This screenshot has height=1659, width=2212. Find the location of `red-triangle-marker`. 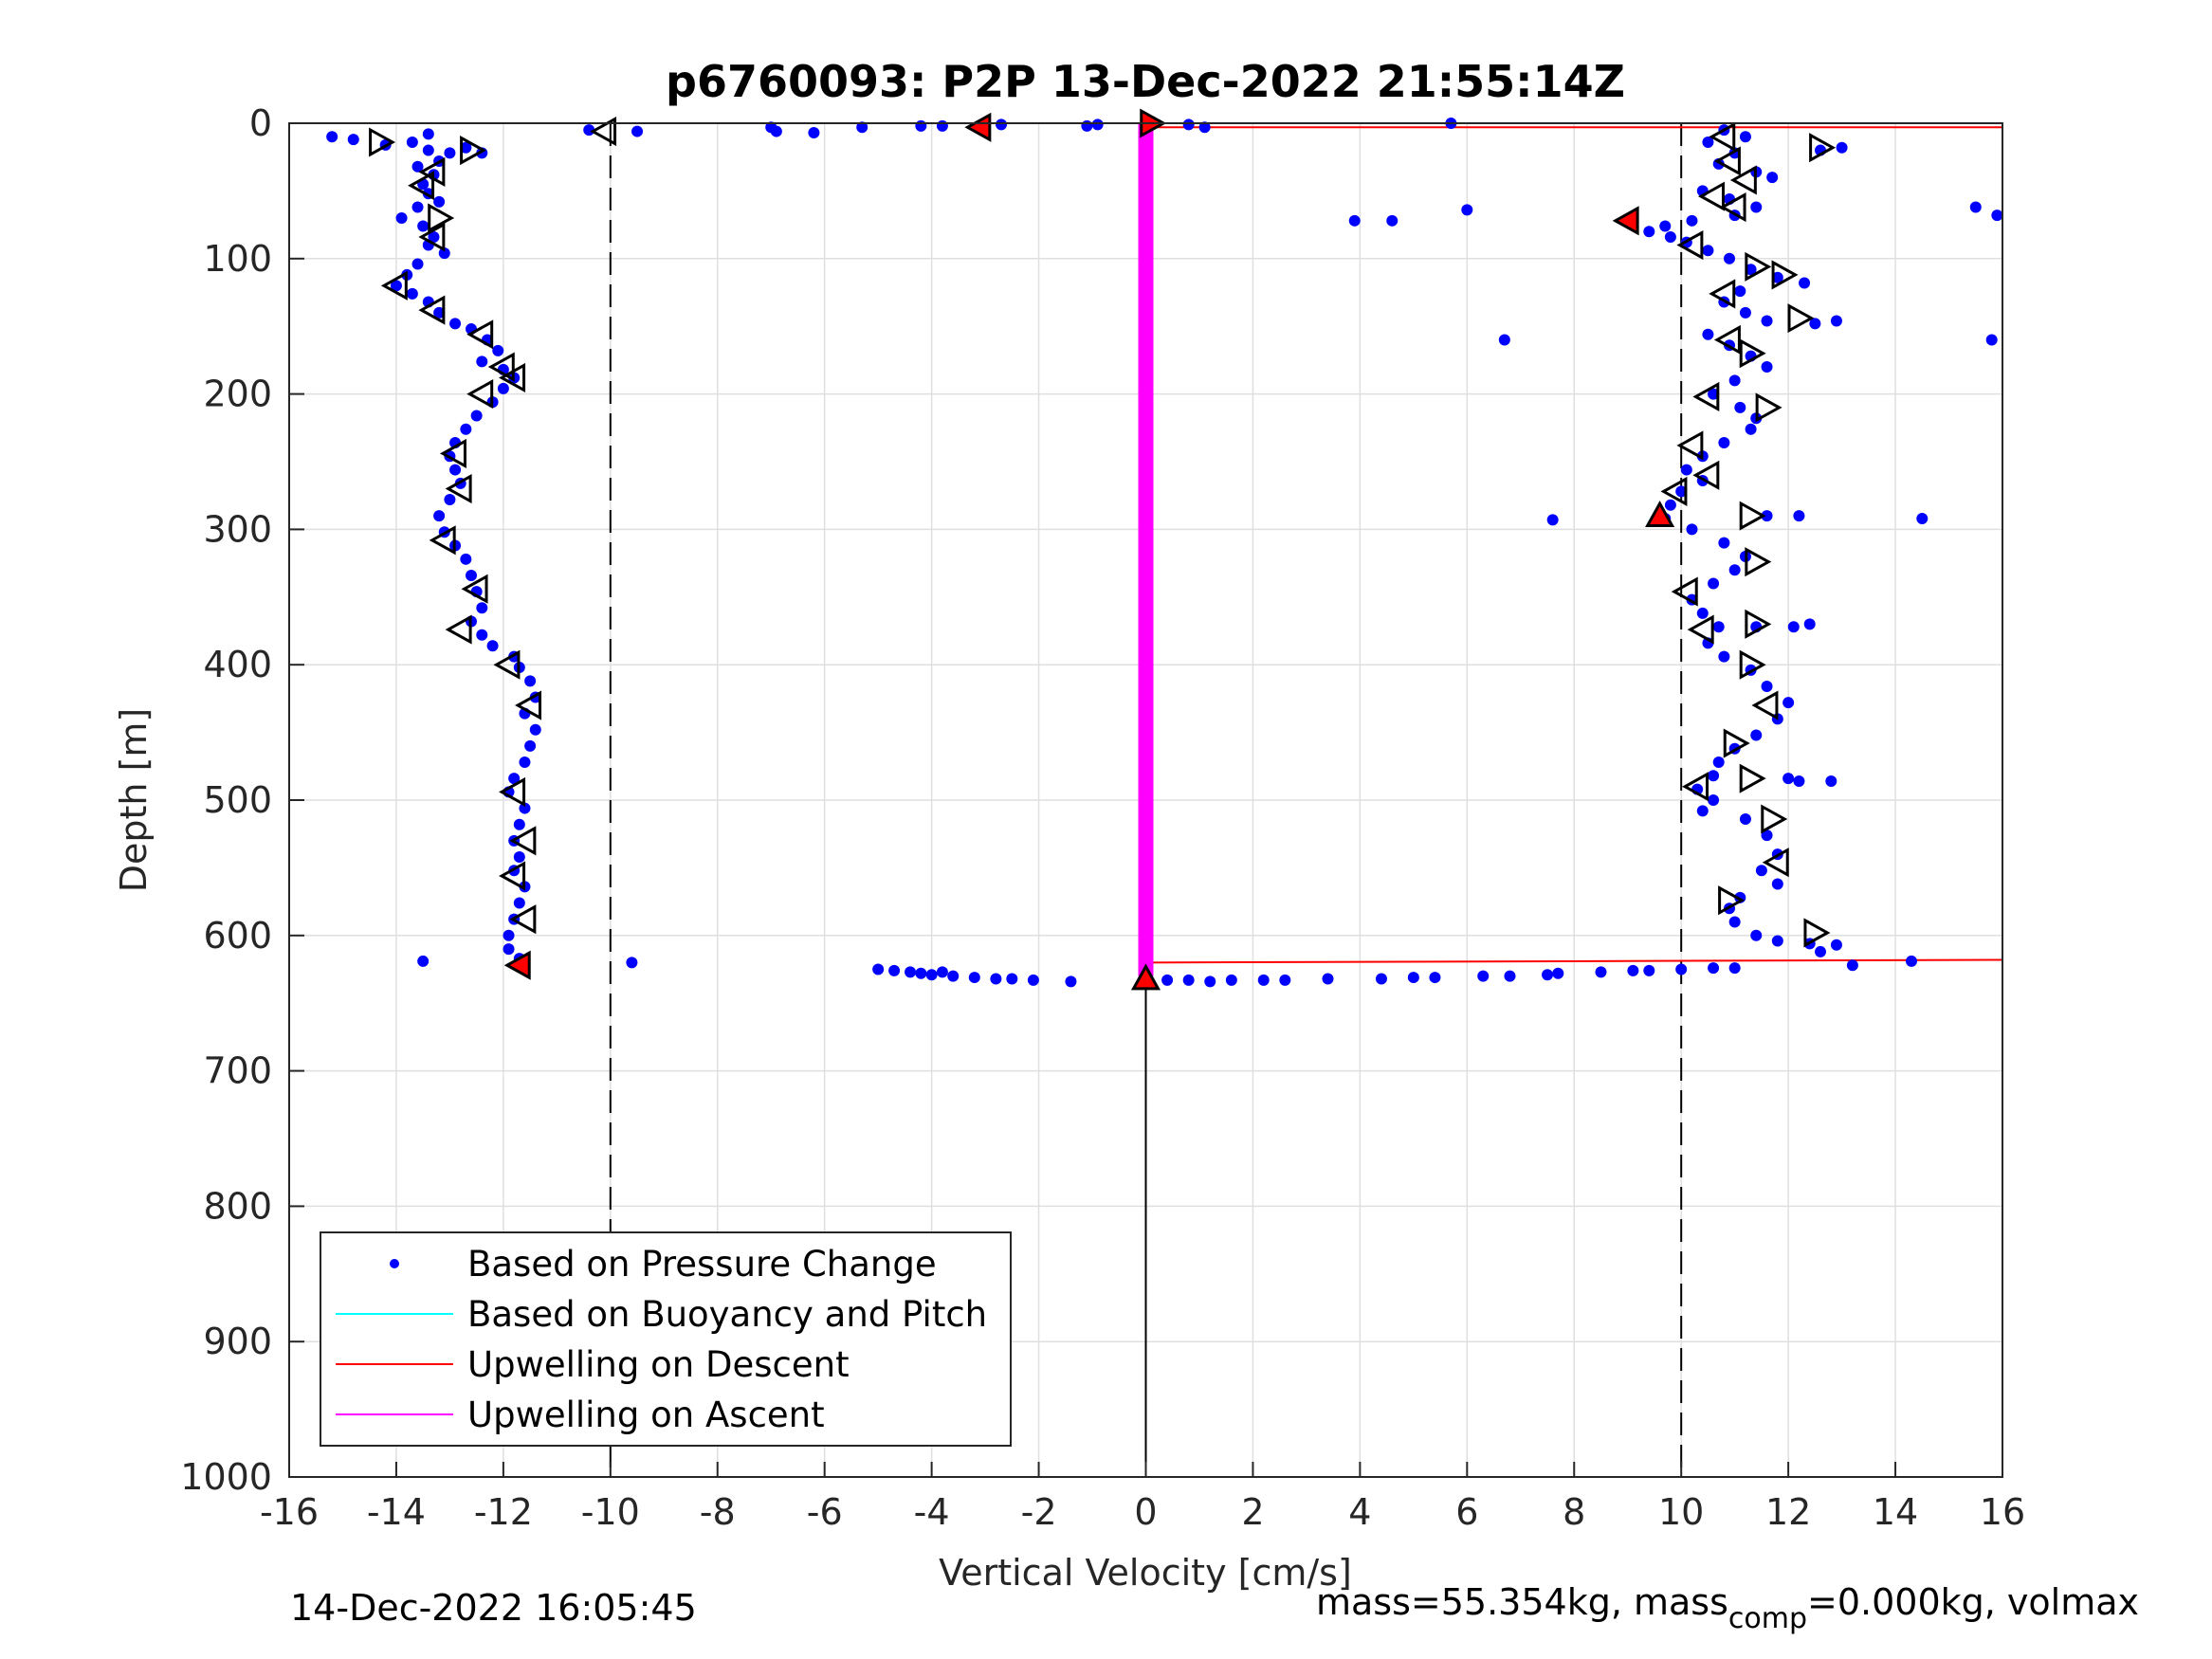

red-triangle-marker is located at coordinates (1660, 514).